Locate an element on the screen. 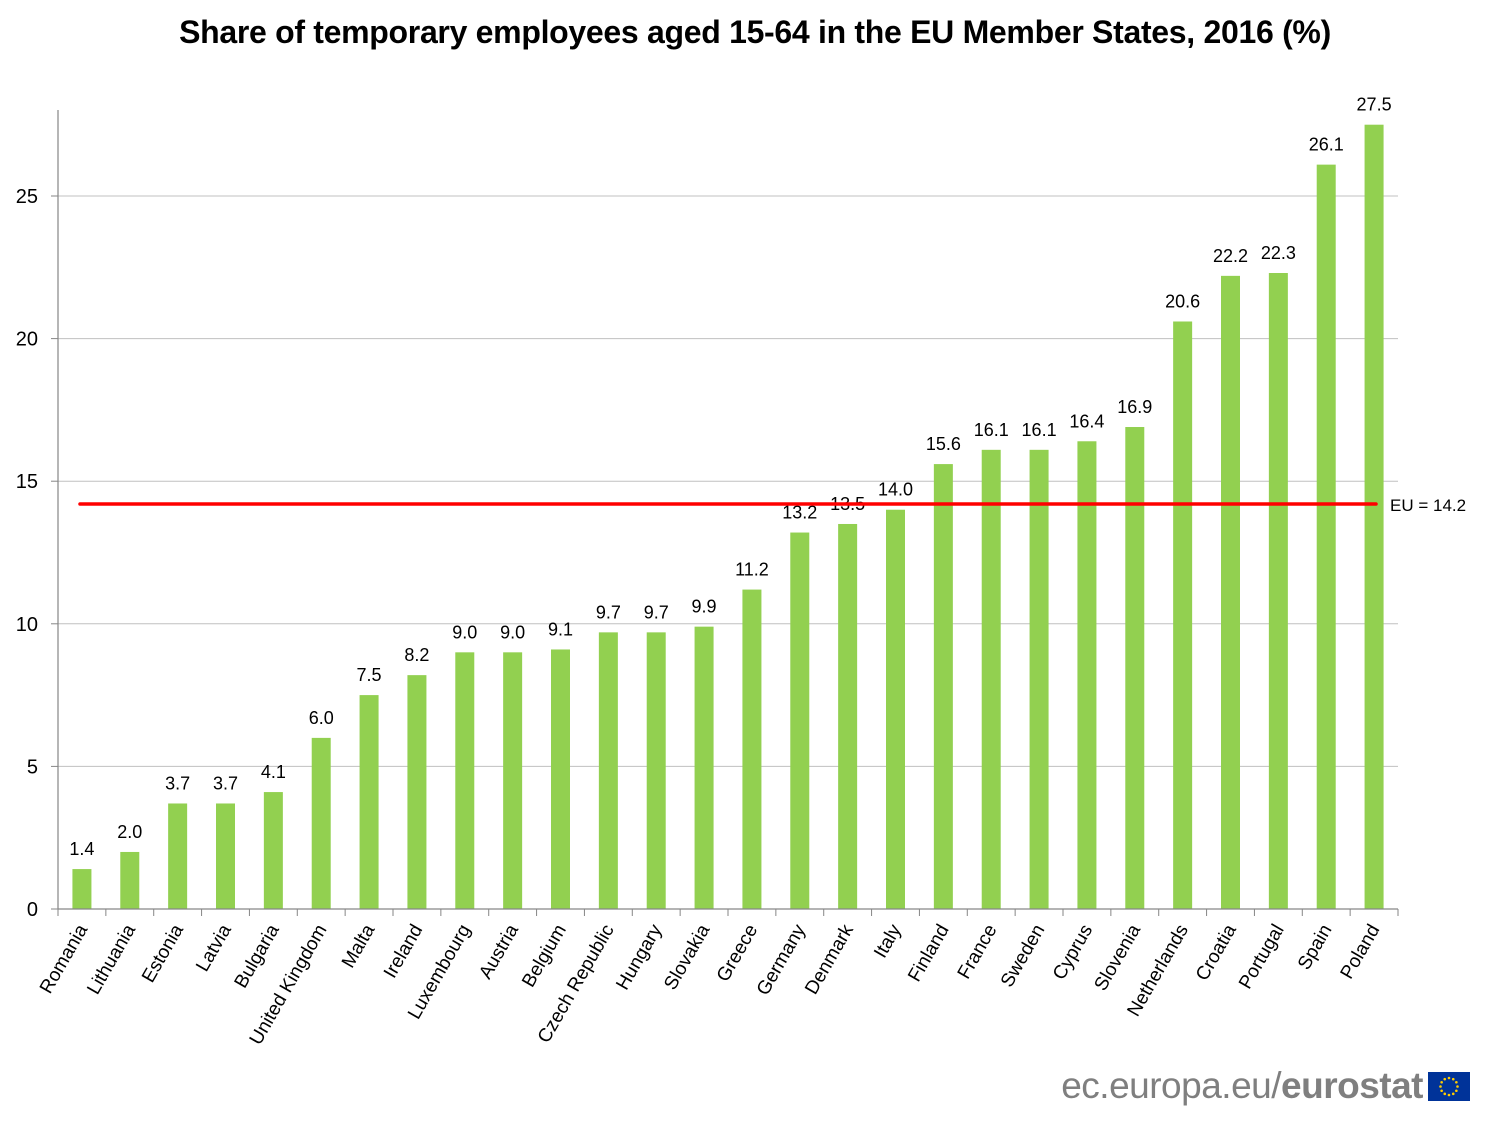  category-label: Greece is located at coordinates (737, 953).